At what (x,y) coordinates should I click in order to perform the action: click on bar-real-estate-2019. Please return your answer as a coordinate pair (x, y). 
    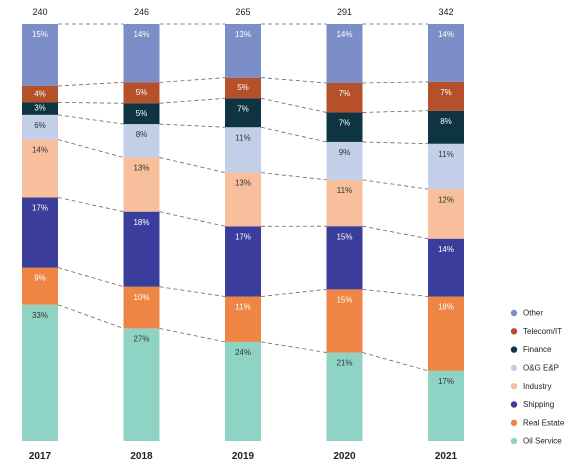
    Looking at the image, I should click on (243, 319).